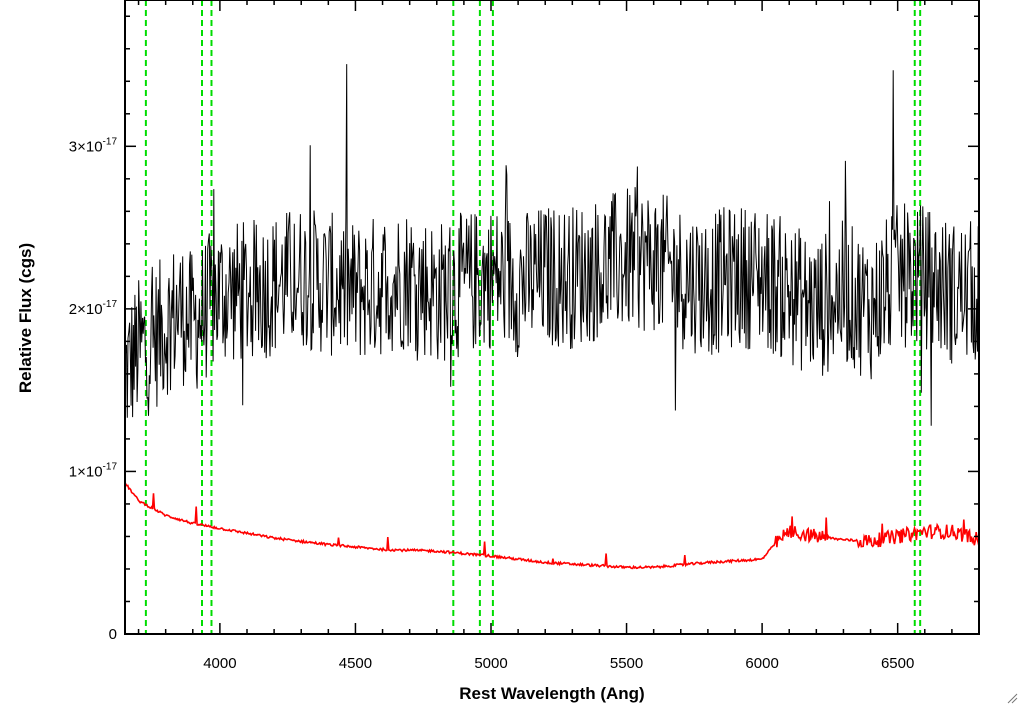  What do you see at coordinates (93, 470) in the screenshot?
I see `y-tick-label: 1×10⁻¹⁷` at bounding box center [93, 470].